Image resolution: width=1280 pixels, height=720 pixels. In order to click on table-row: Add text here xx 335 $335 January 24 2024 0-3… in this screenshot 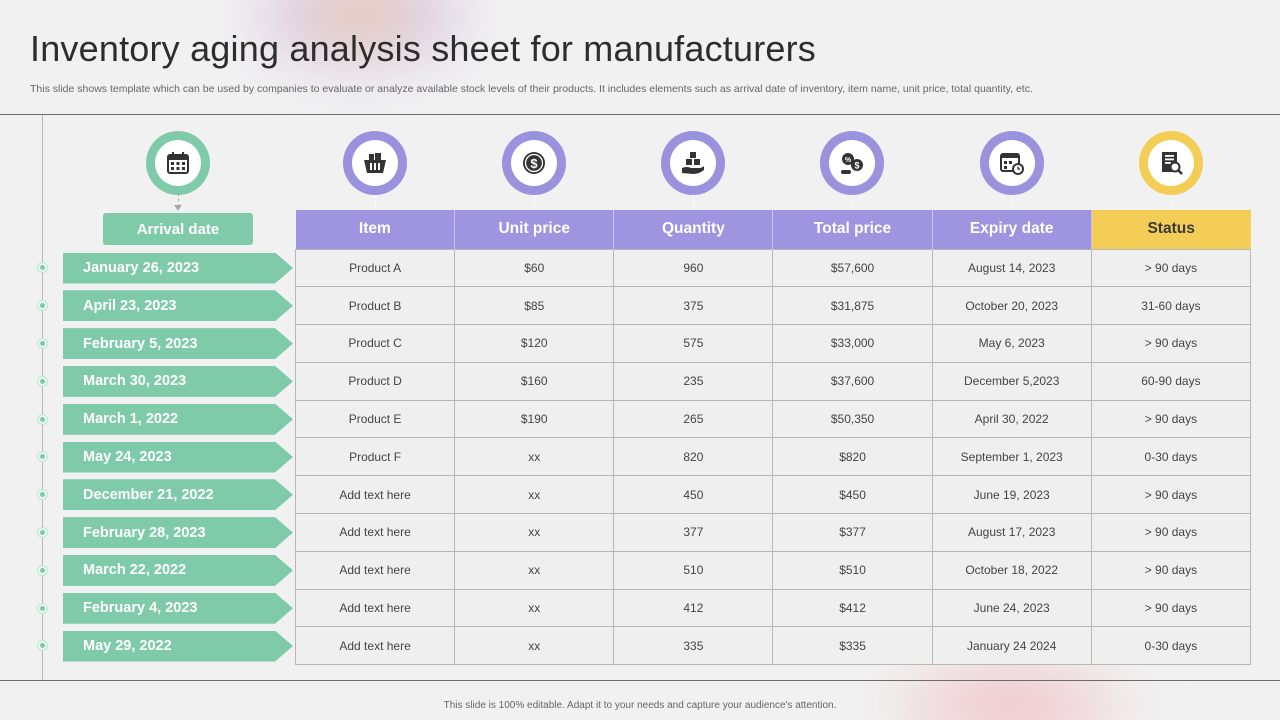, I will do `click(773, 646)`.